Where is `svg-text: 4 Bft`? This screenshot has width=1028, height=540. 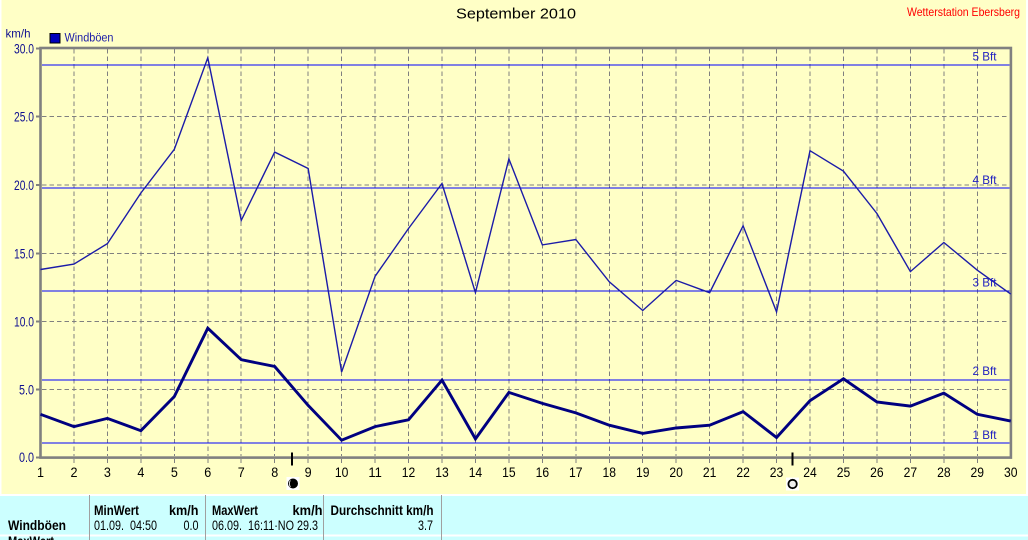 svg-text: 4 Bft is located at coordinates (985, 180).